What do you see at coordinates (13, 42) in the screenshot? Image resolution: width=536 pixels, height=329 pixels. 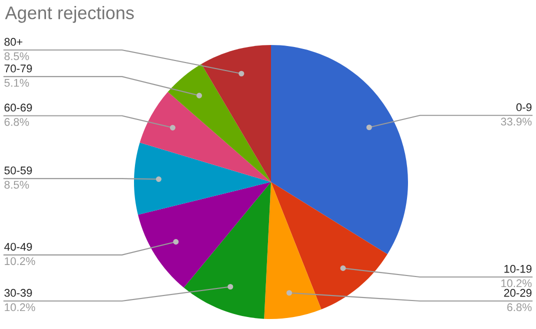 I see `slice-label: 80+` at bounding box center [13, 42].